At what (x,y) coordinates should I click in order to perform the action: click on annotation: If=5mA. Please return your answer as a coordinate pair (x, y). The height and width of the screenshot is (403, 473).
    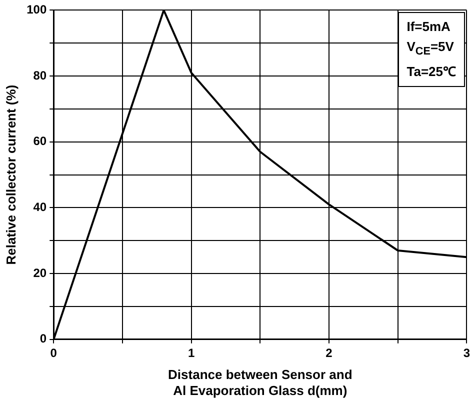
    Looking at the image, I should click on (429, 27).